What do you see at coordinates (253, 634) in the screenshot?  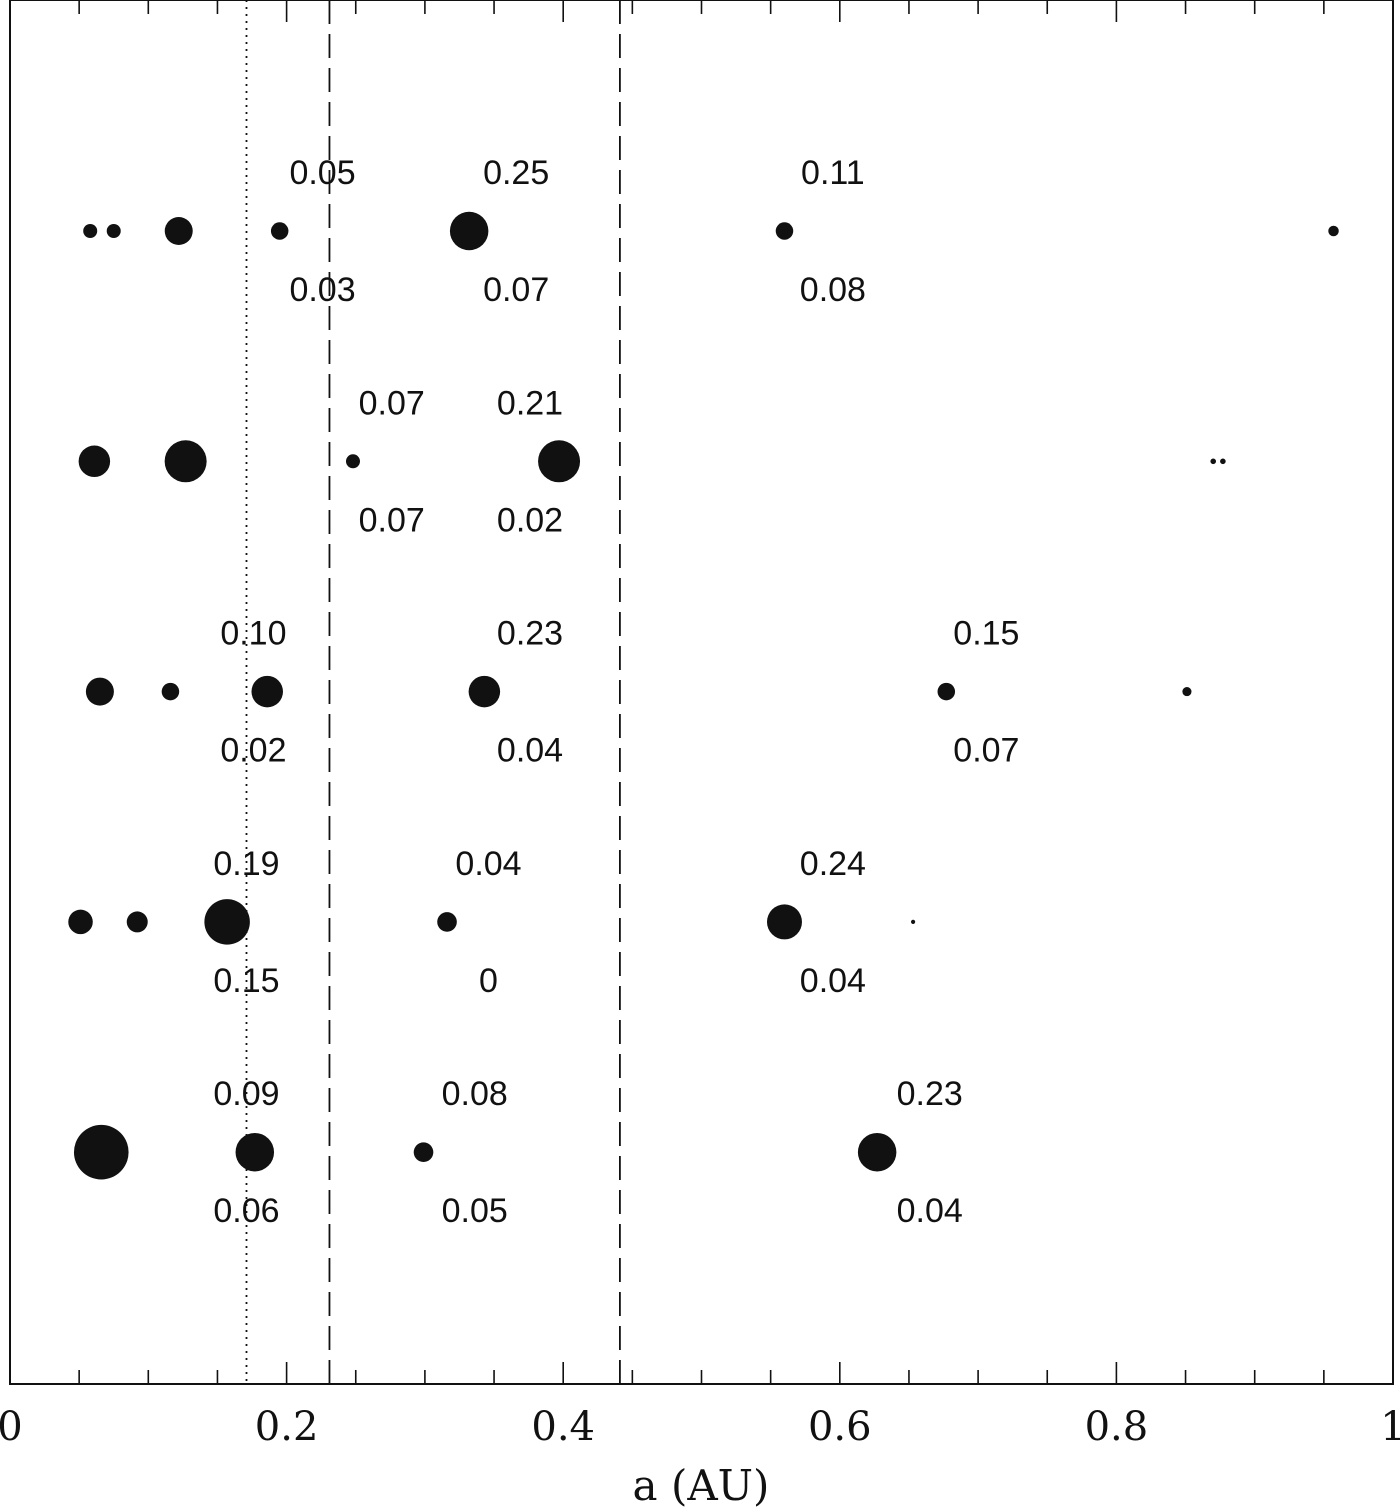 I see `value-label-above: 0.10` at bounding box center [253, 634].